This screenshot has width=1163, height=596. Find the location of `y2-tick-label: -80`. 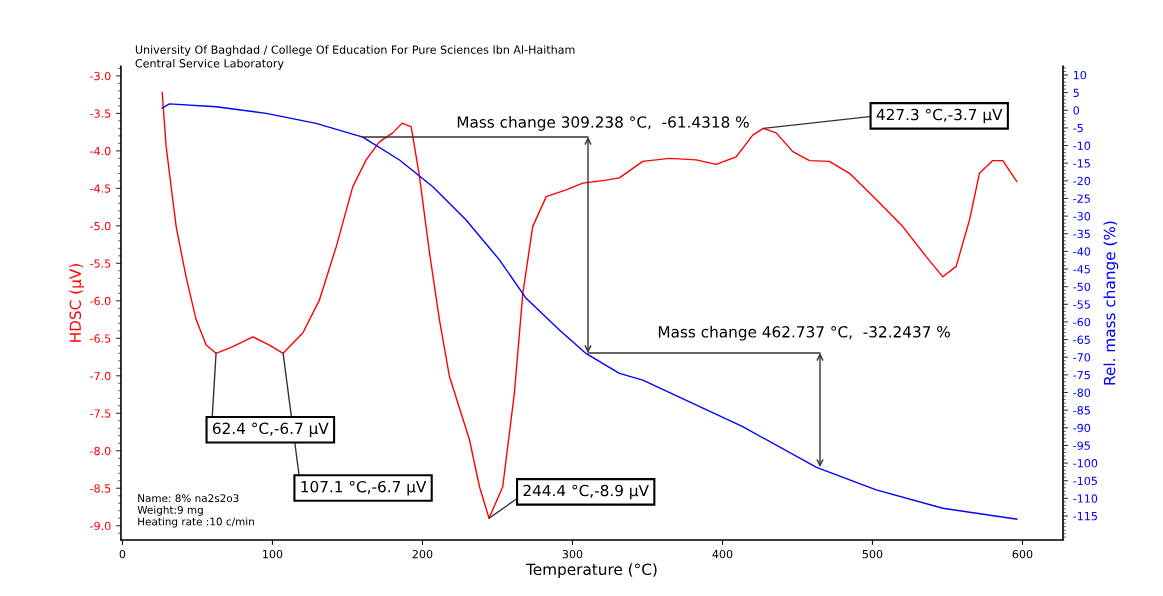

y2-tick-label: -80 is located at coordinates (1082, 392).